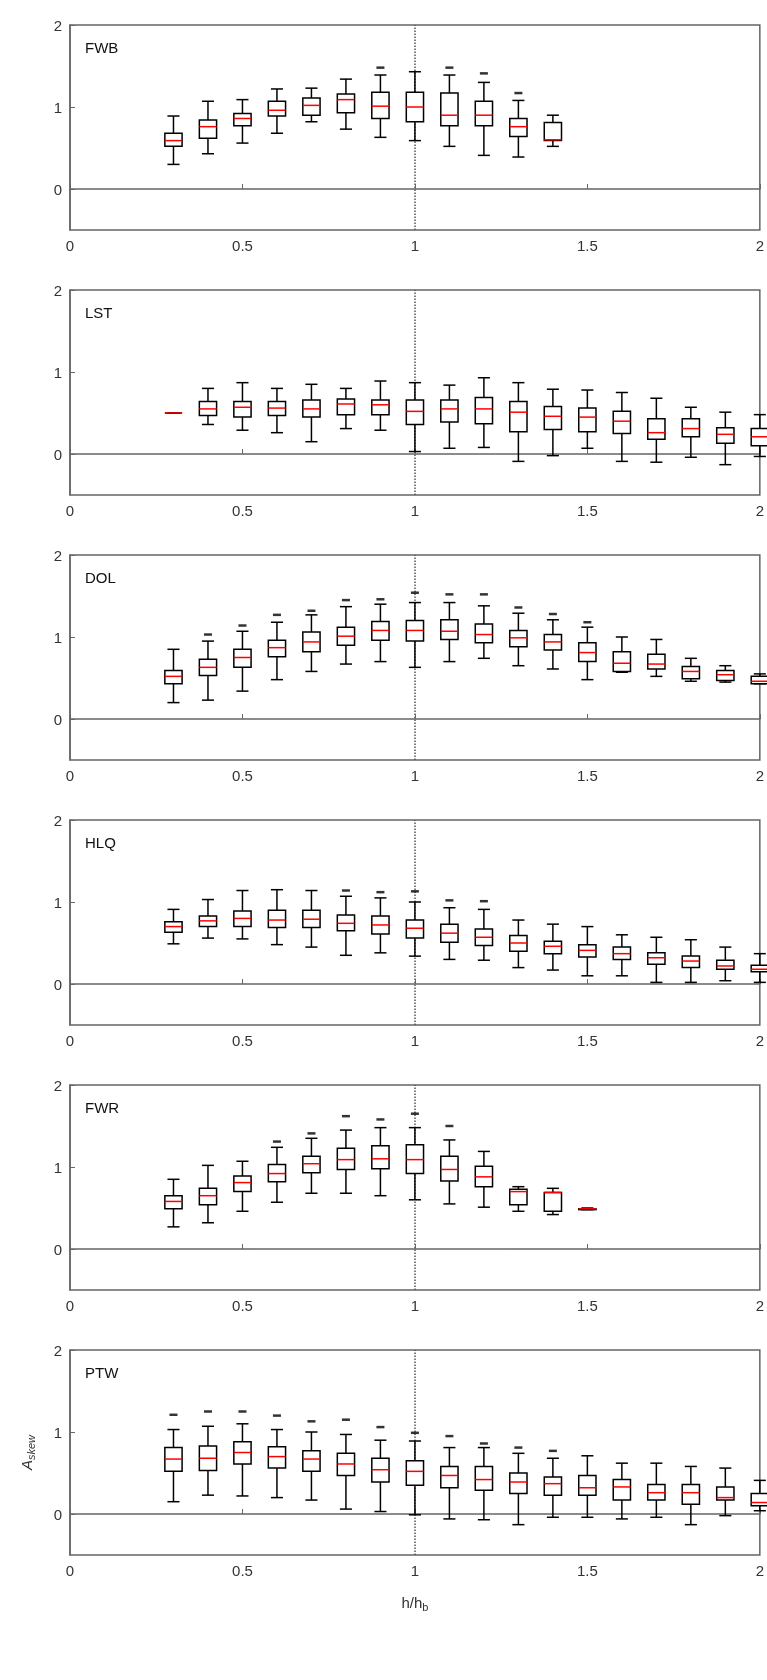 The width and height of the screenshot is (767, 1680). What do you see at coordinates (100, 577) in the screenshot?
I see `text: DOL` at bounding box center [100, 577].